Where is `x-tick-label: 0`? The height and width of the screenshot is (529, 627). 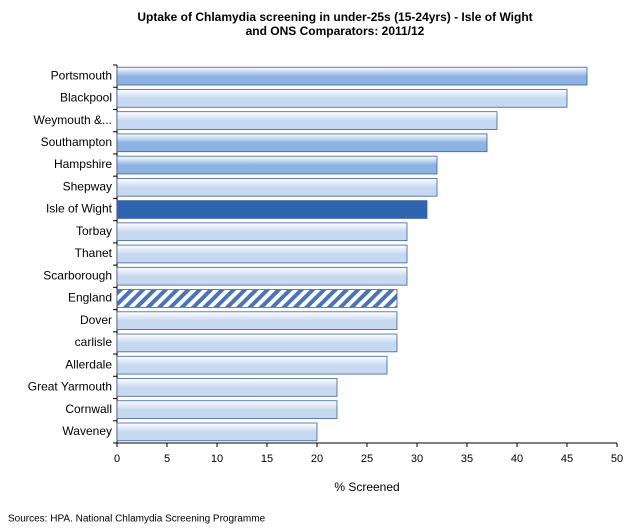
x-tick-label: 0 is located at coordinates (117, 459).